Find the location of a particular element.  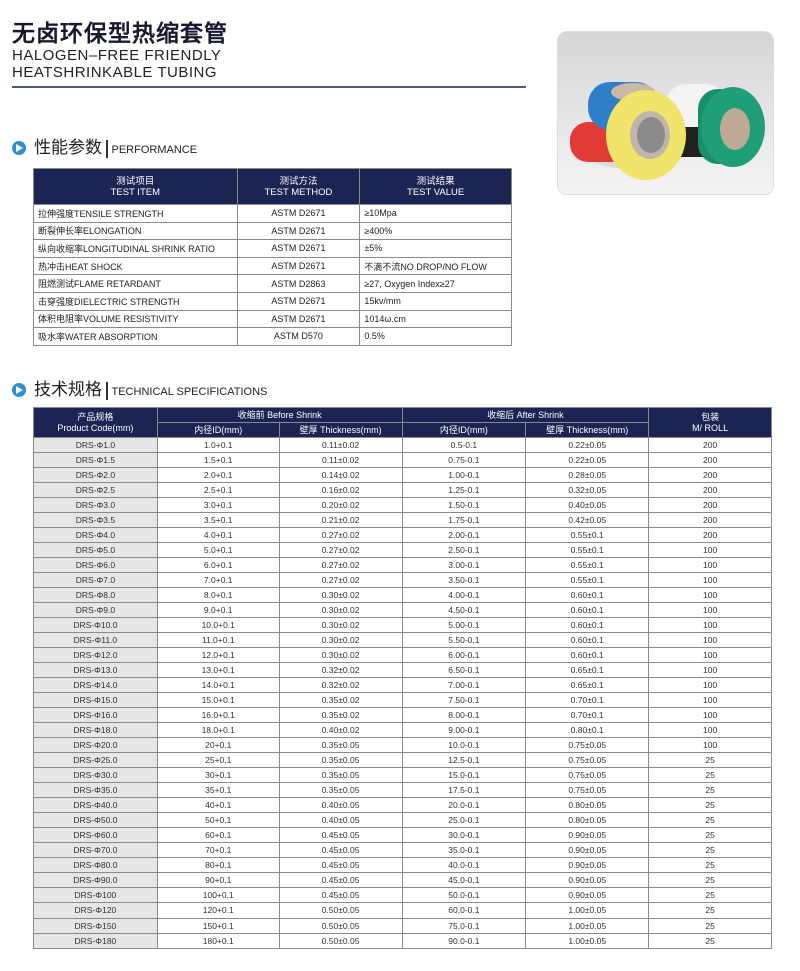

product-code: DRS-Φ4.0 is located at coordinates (95, 535).